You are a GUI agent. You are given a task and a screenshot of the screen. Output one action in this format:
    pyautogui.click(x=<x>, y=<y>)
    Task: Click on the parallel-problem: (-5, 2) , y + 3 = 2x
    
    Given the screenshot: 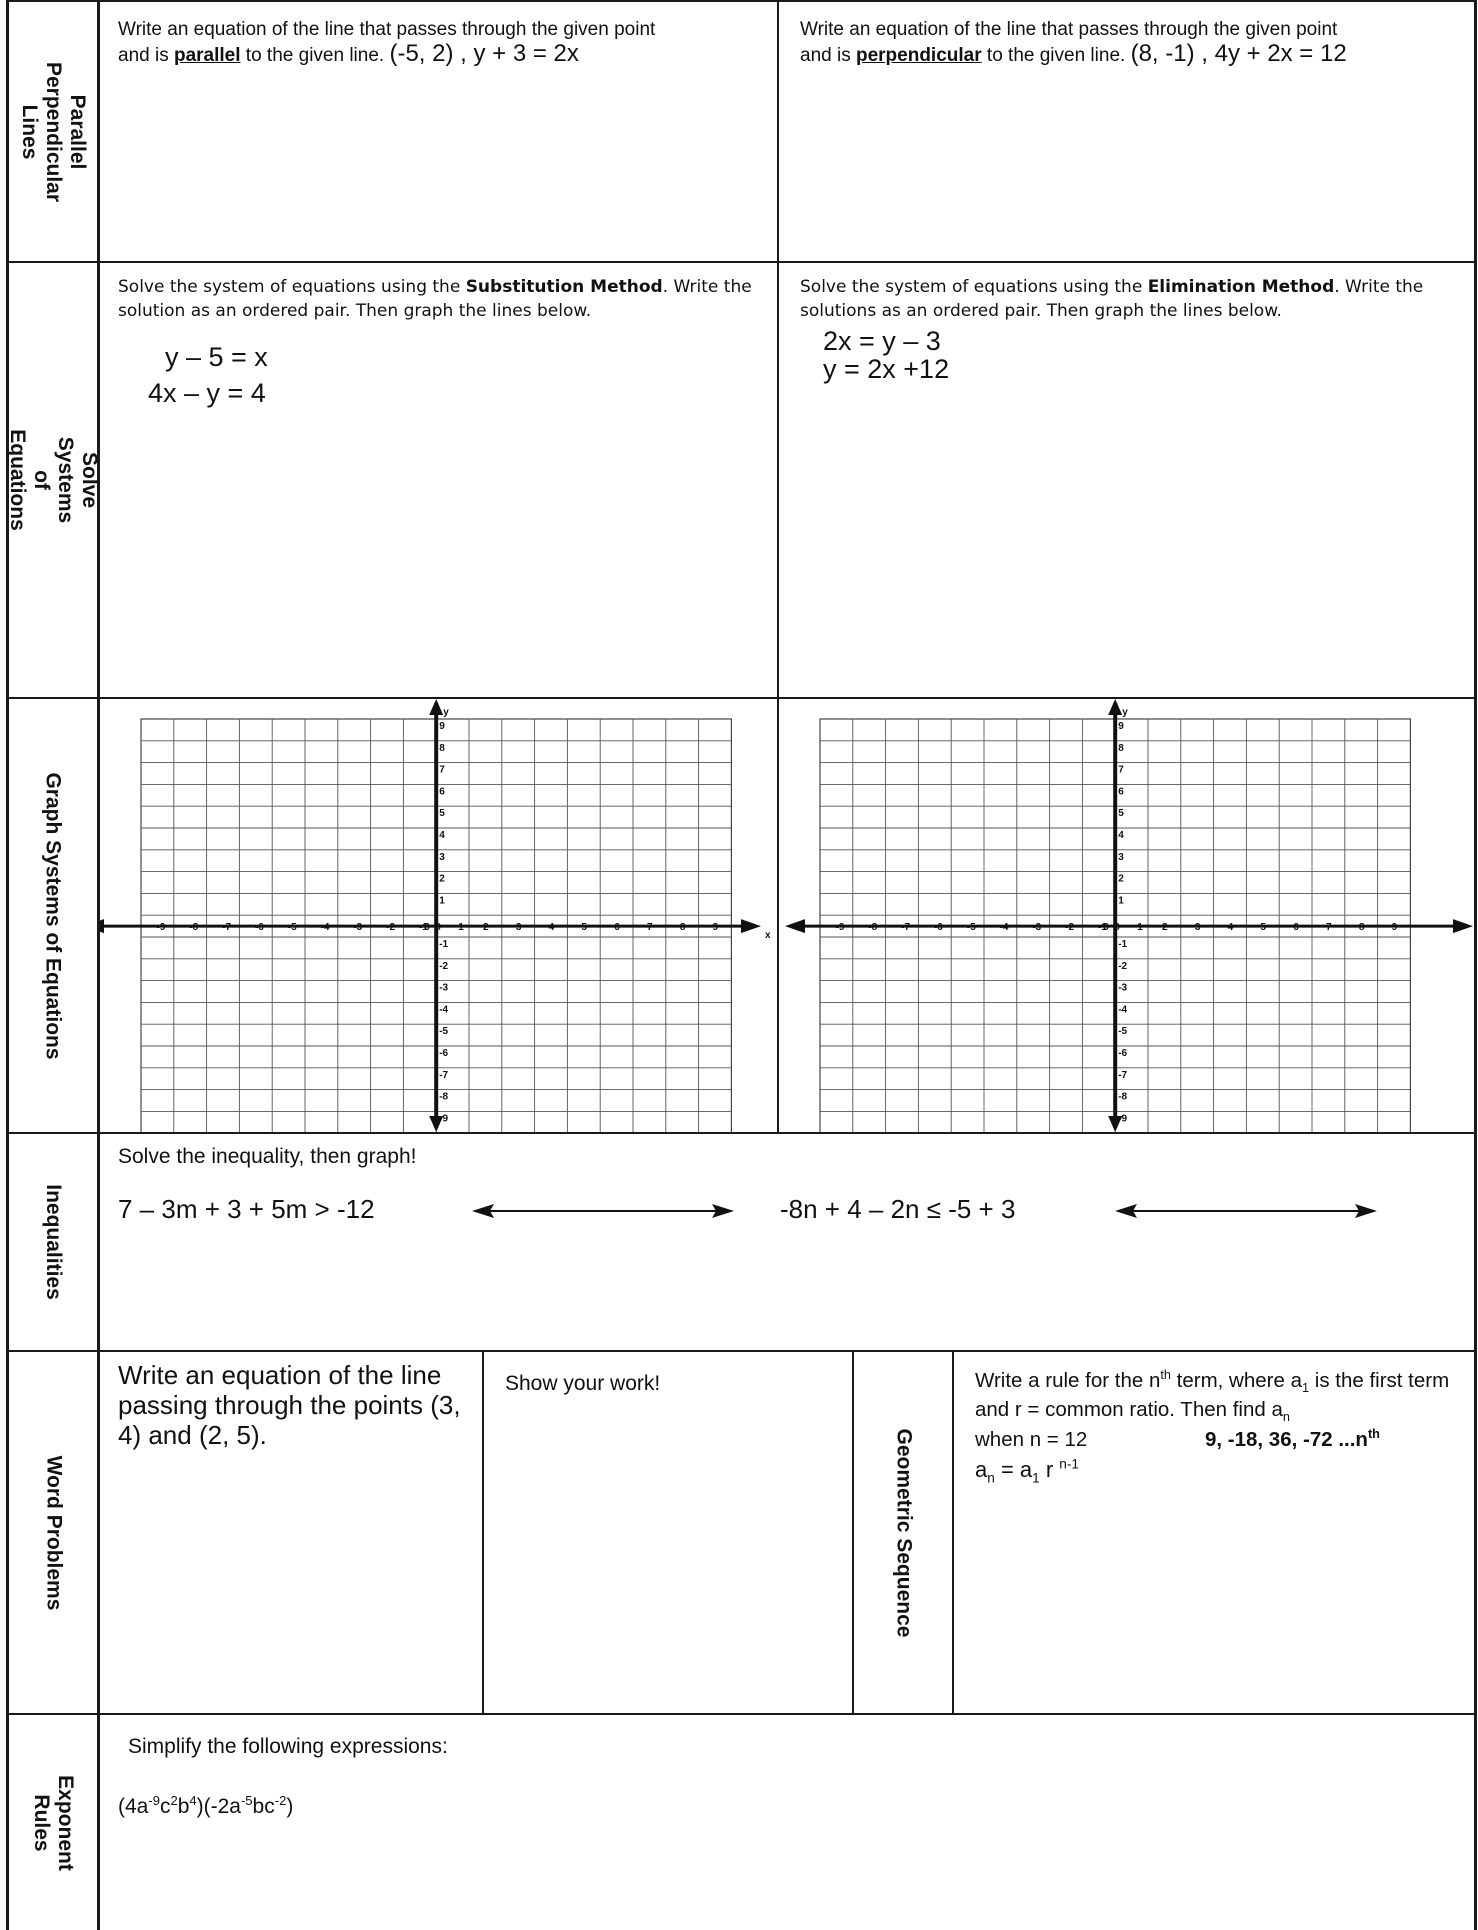 What is the action you would take?
    pyautogui.click(x=484, y=53)
    